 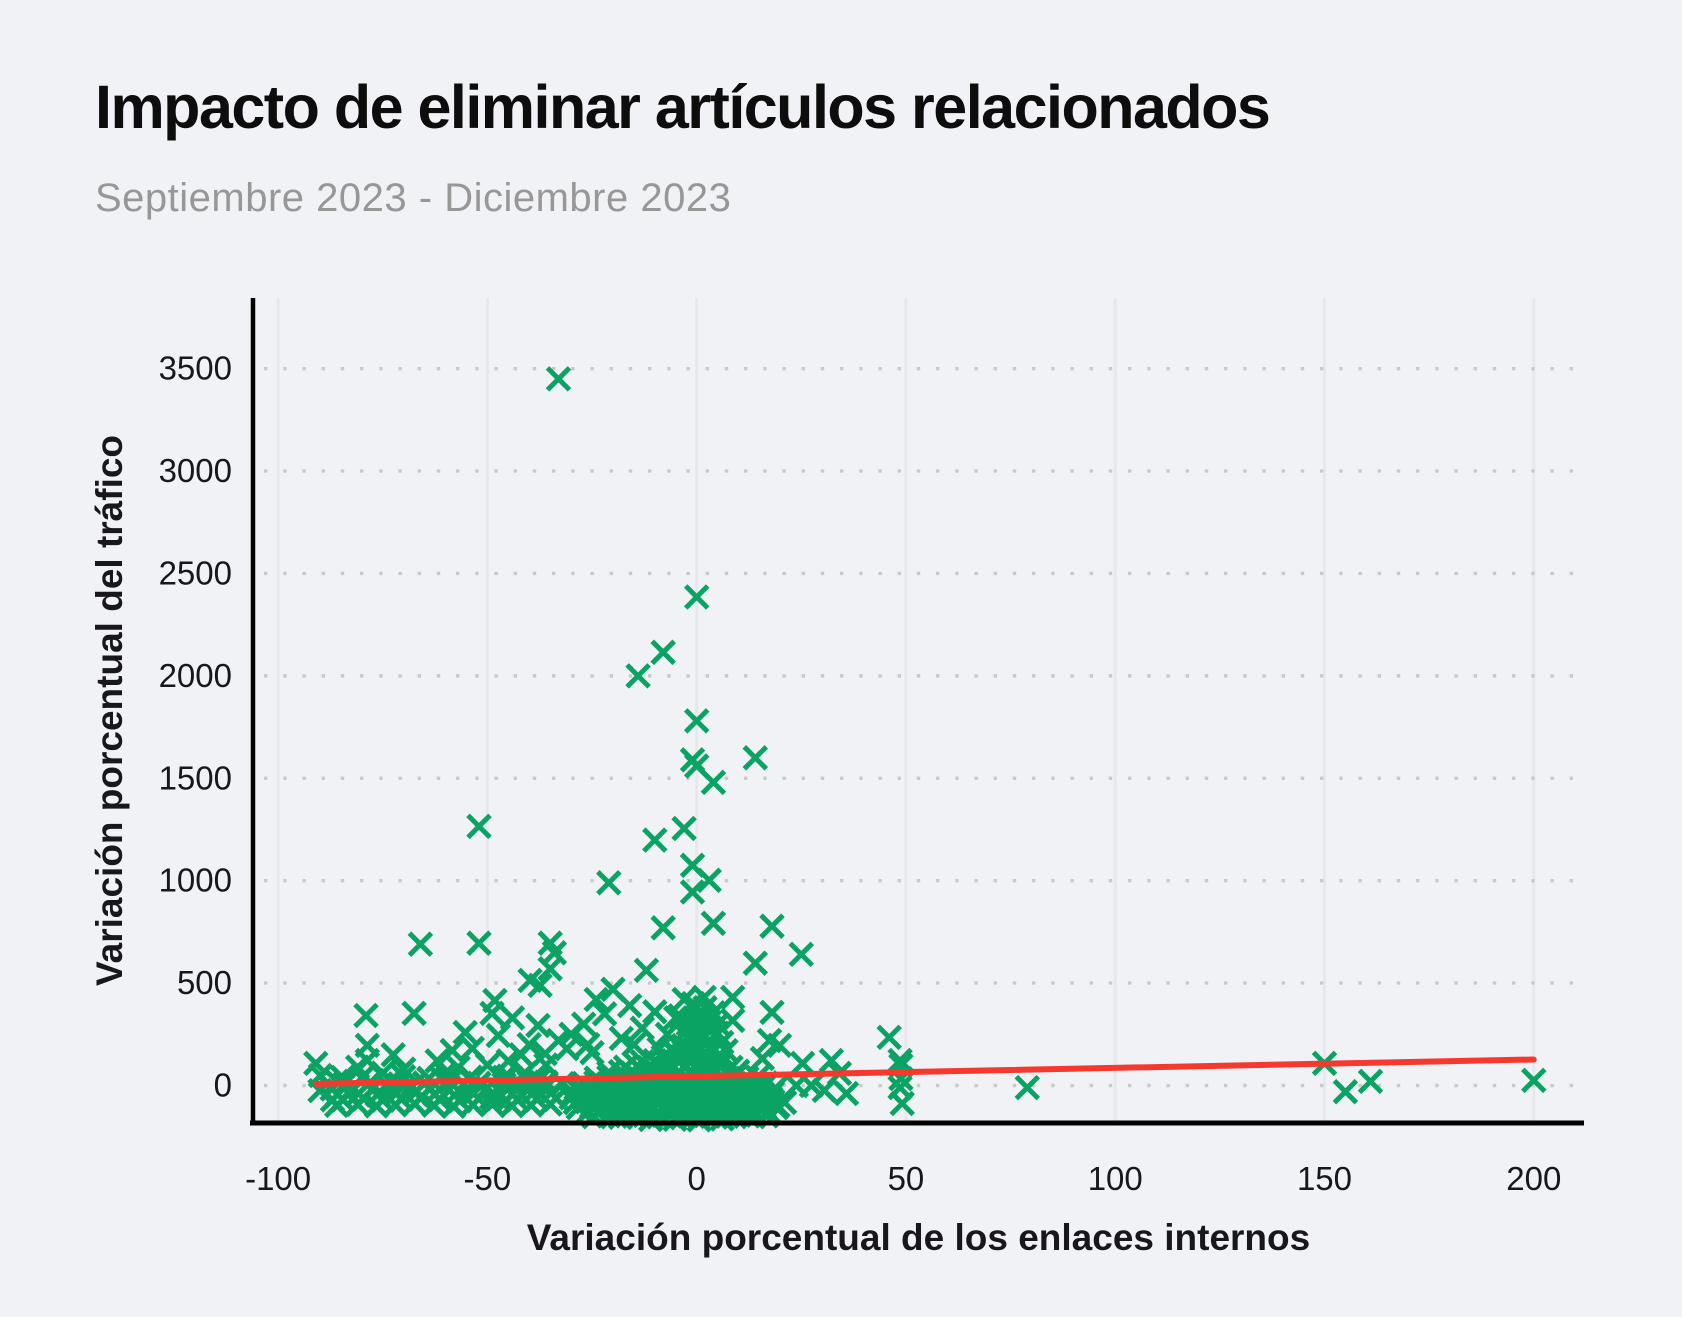 I want to click on y-tick-label: 1000, so click(x=195, y=880).